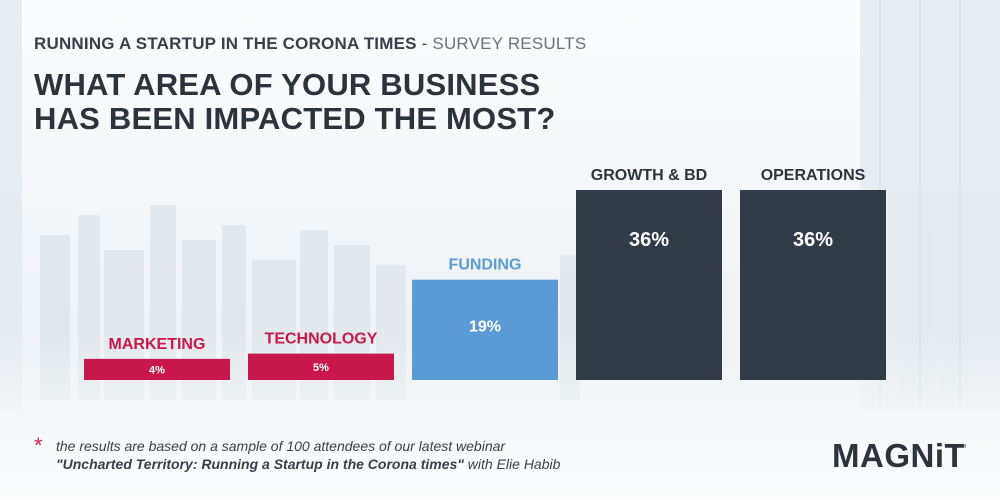 Image resolution: width=1000 pixels, height=500 pixels. Describe the element at coordinates (38, 445) in the screenshot. I see `asterisk-icon: *` at that location.